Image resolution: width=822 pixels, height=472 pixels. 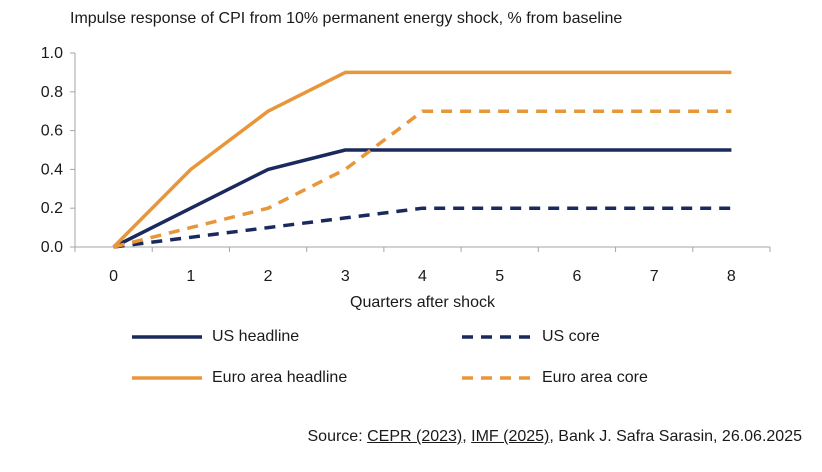 What do you see at coordinates (731, 276) in the screenshot?
I see `x-tick-label: 8` at bounding box center [731, 276].